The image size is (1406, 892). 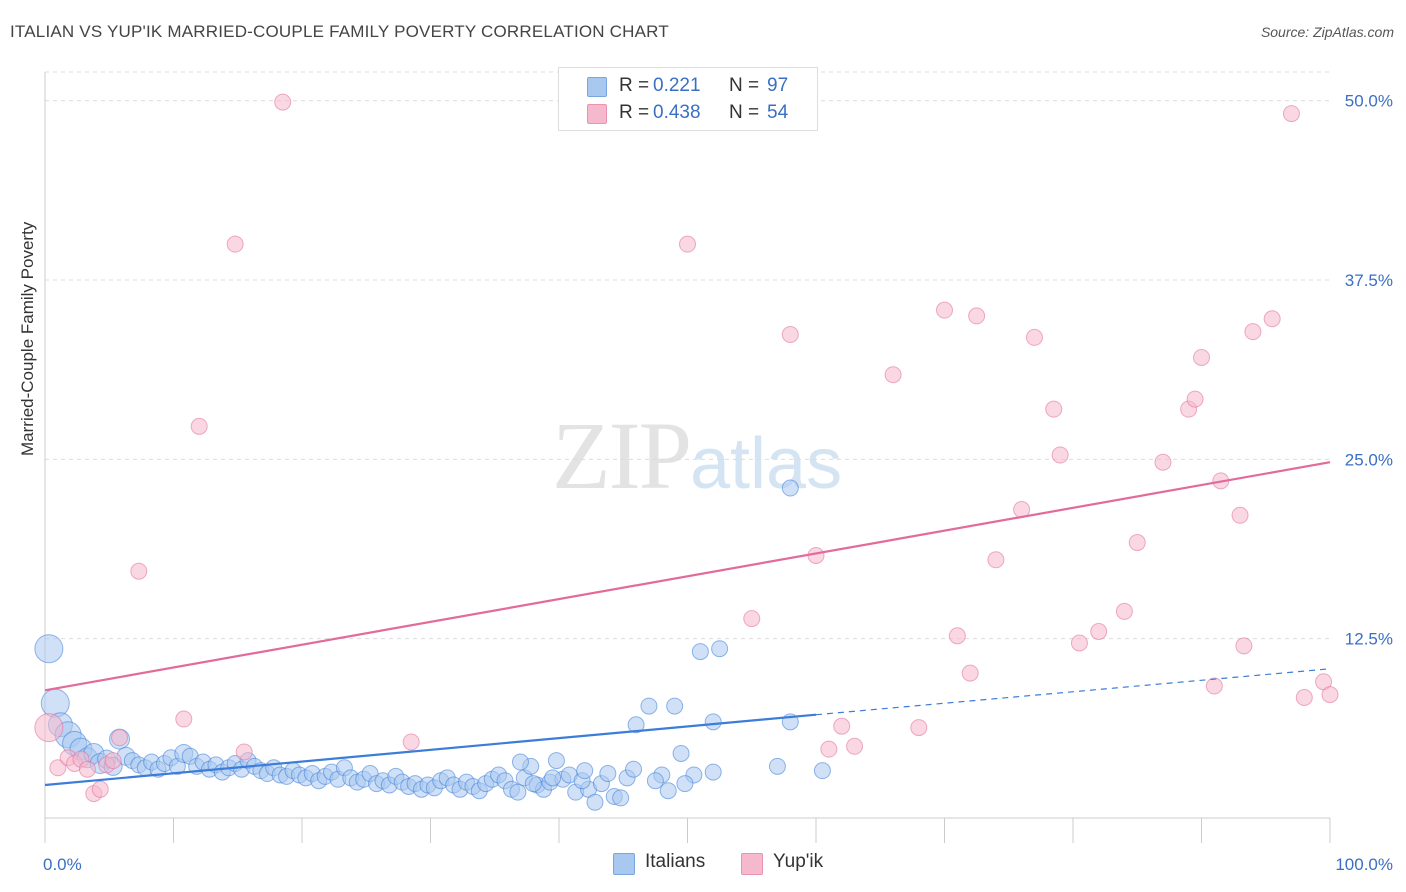 What do you see at coordinates (1369, 101) in the screenshot?
I see `y-tick-label: 50.0%` at bounding box center [1369, 101].